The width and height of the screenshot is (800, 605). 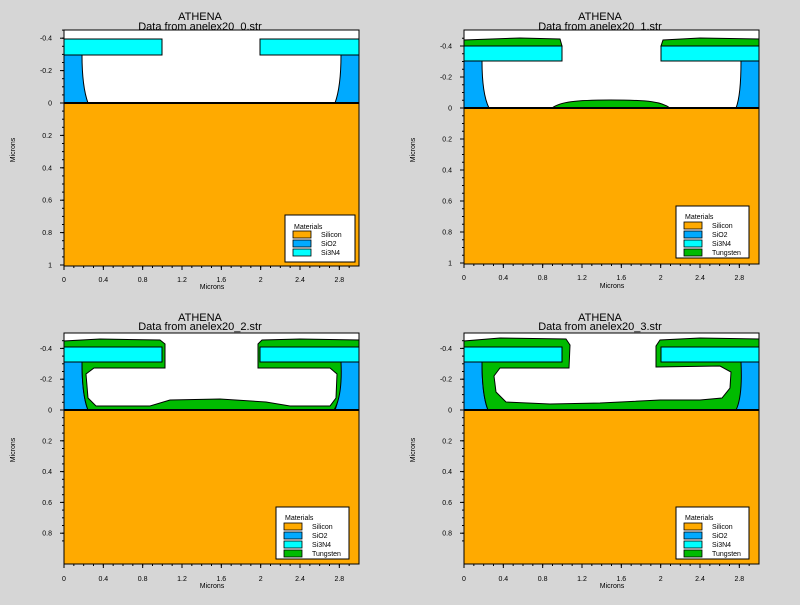 What do you see at coordinates (200, 327) in the screenshot?
I see `plot-subtitle: Data from anelex20_2.str` at bounding box center [200, 327].